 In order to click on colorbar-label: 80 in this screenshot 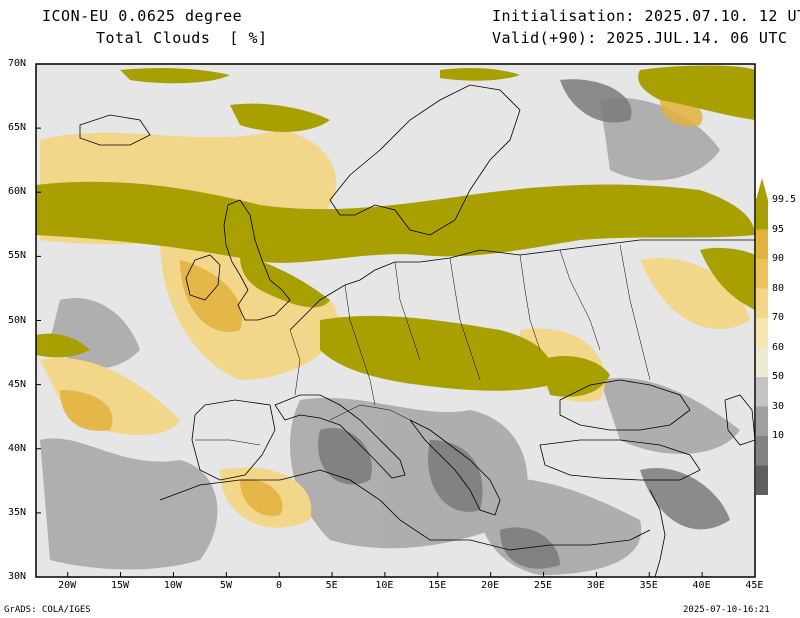, I will do `click(778, 288)`.